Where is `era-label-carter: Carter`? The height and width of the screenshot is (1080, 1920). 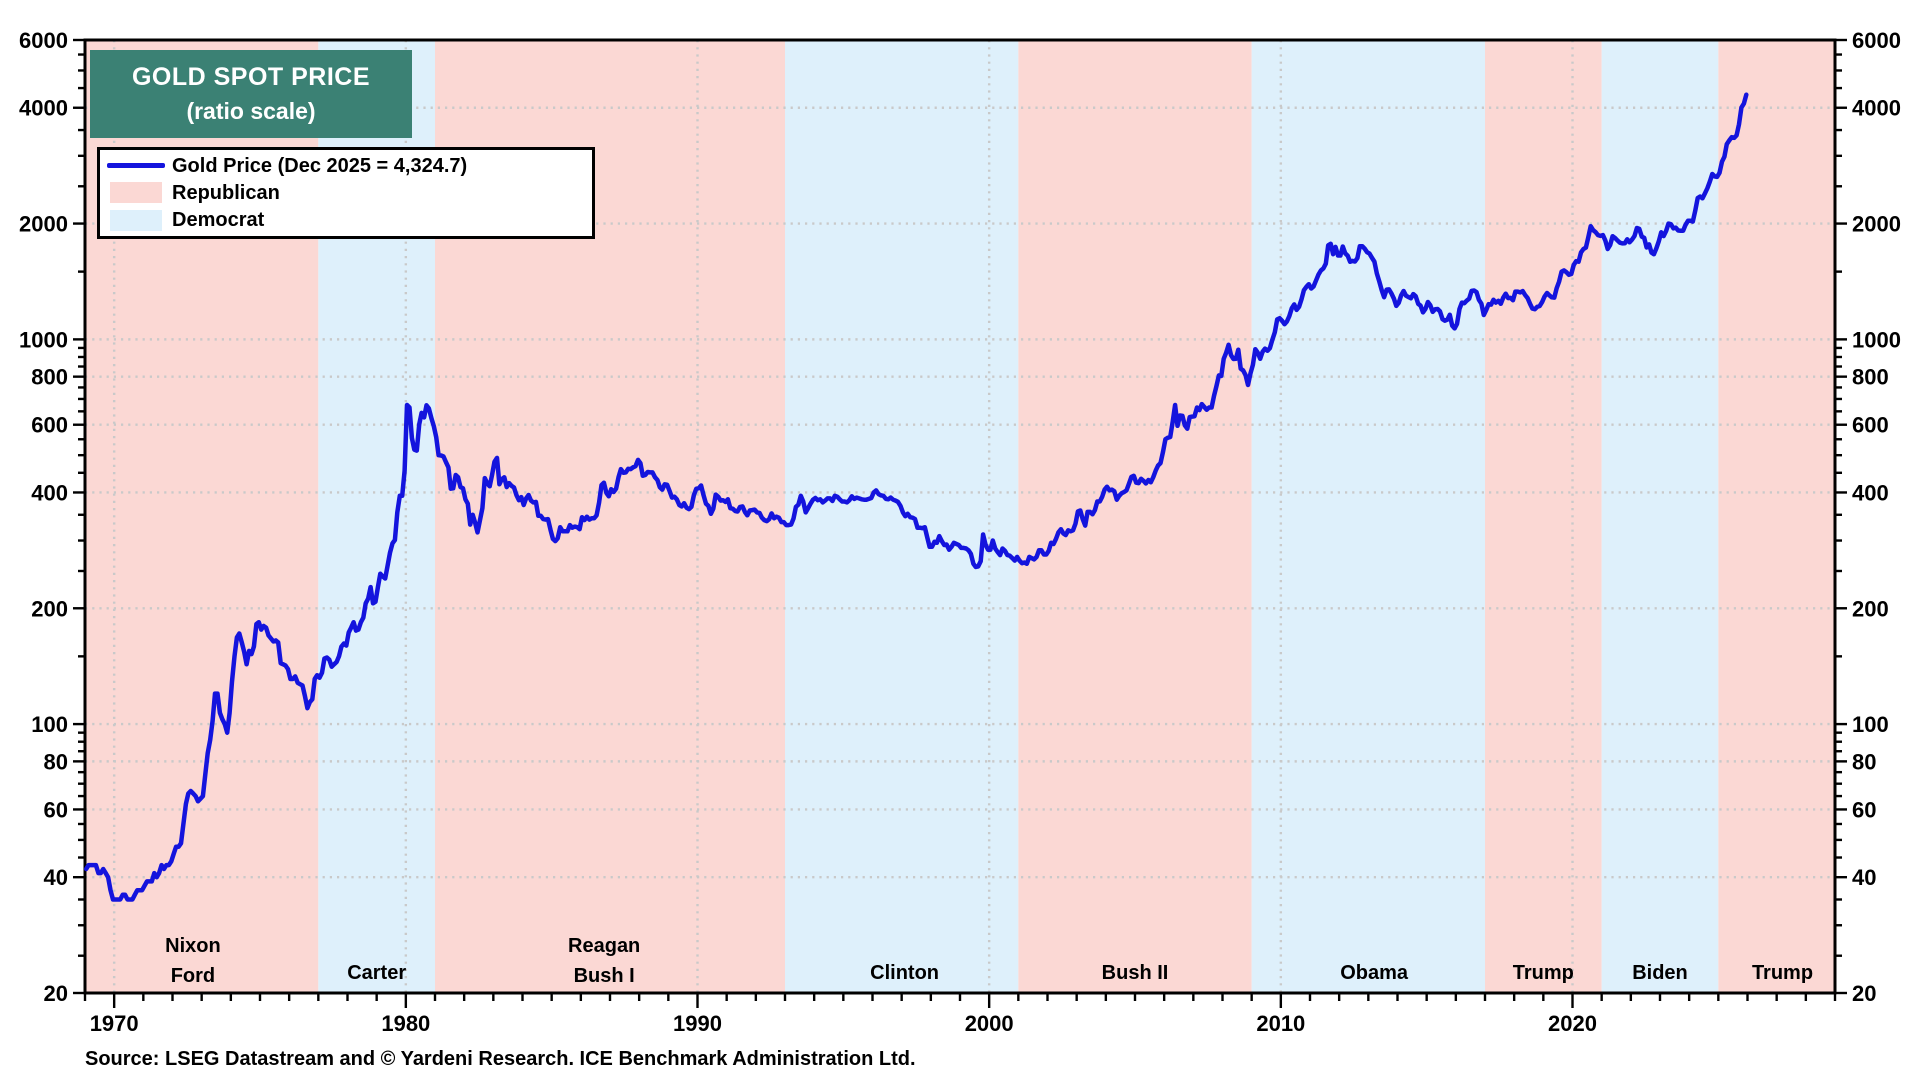 era-label-carter: Carter is located at coordinates (376, 973).